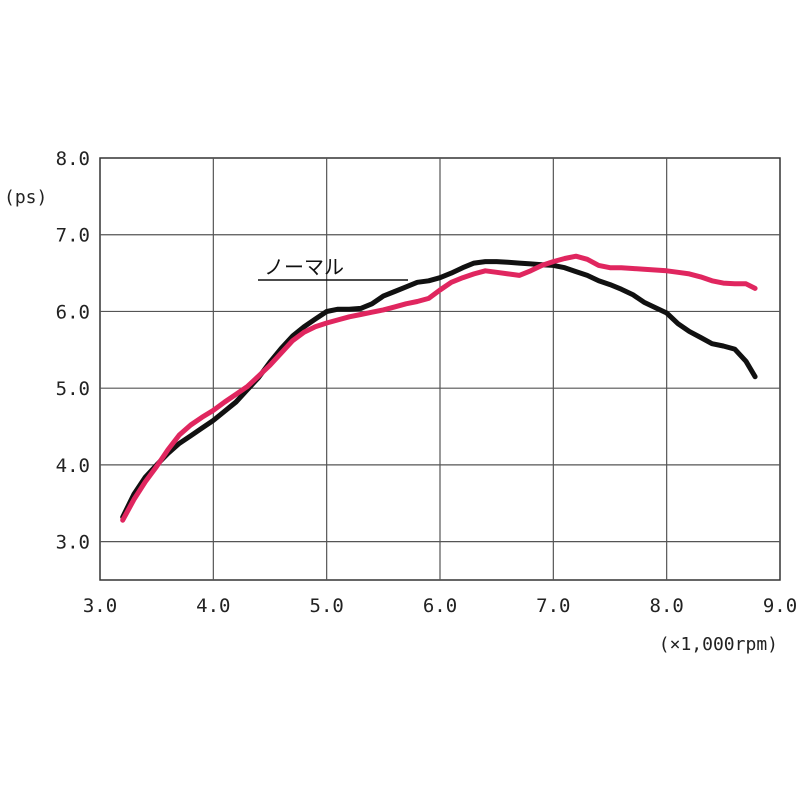 The height and width of the screenshot is (800, 800). What do you see at coordinates (73, 466) in the screenshot?
I see `y-tick-label: 4.0` at bounding box center [73, 466].